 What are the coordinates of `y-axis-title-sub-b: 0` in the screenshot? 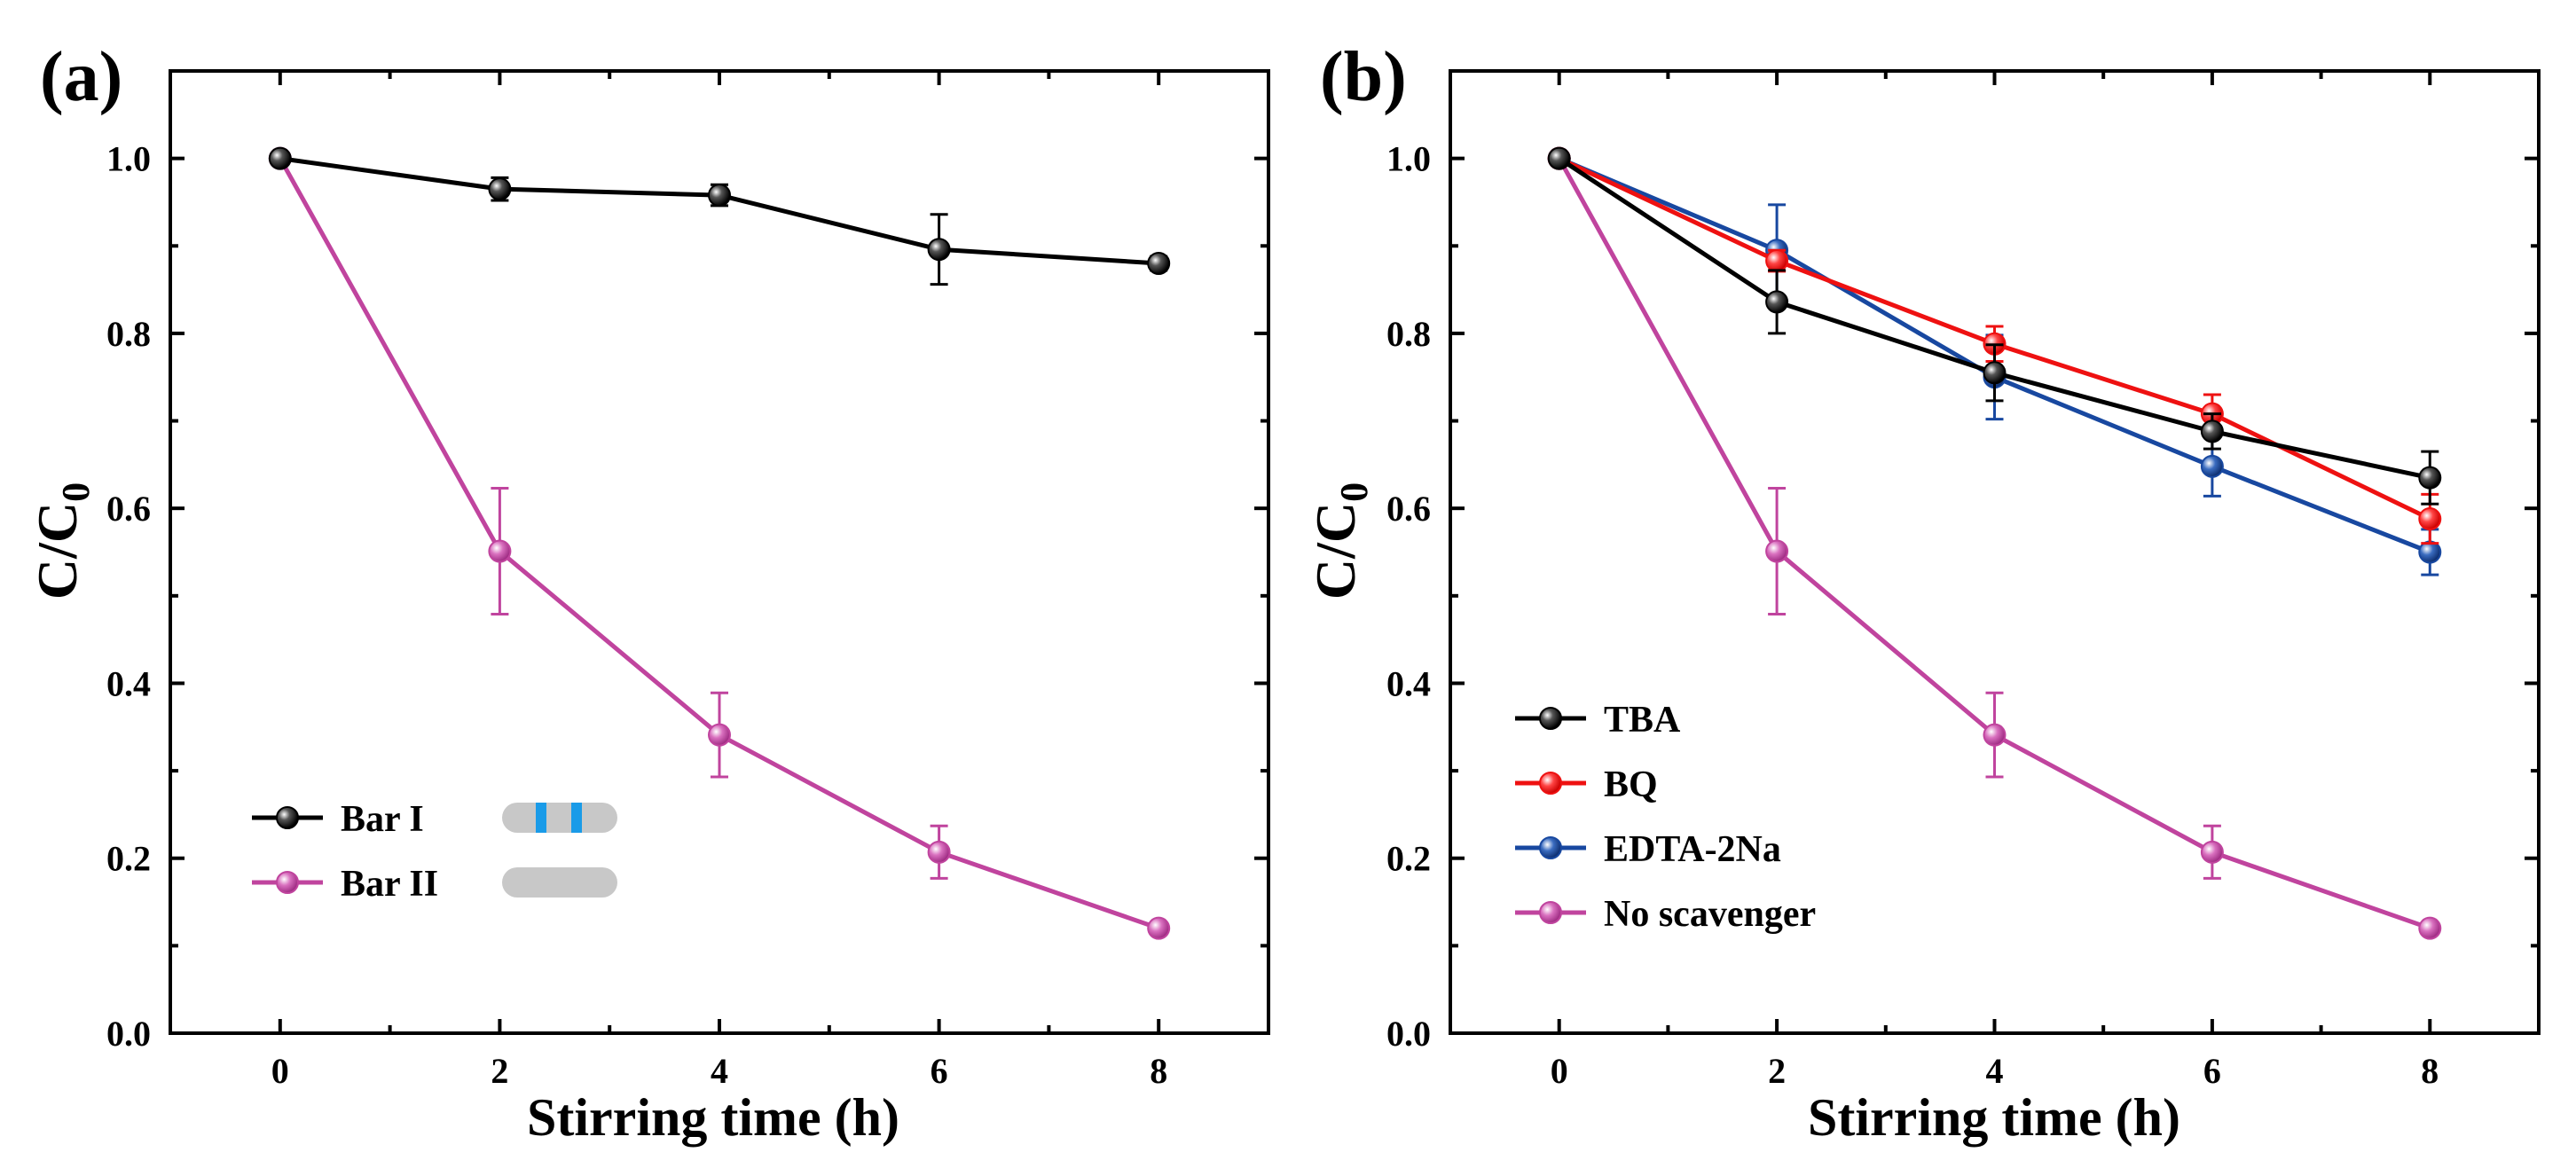 It's located at (1354, 492).